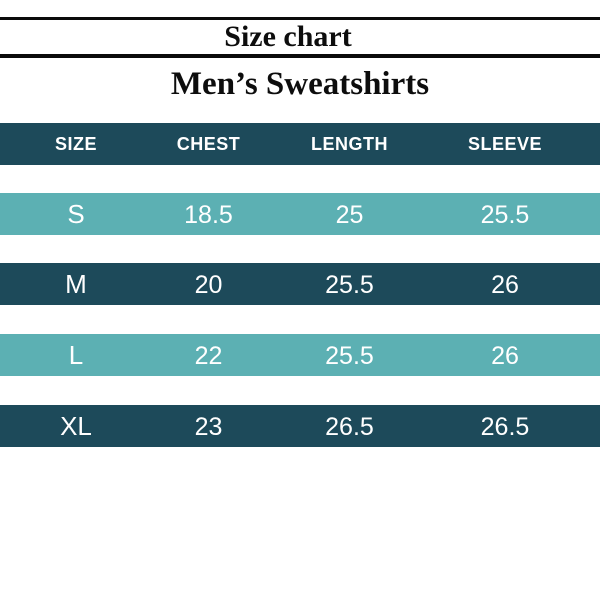 The width and height of the screenshot is (600, 600). I want to click on page-title: Size chart, so click(288, 36).